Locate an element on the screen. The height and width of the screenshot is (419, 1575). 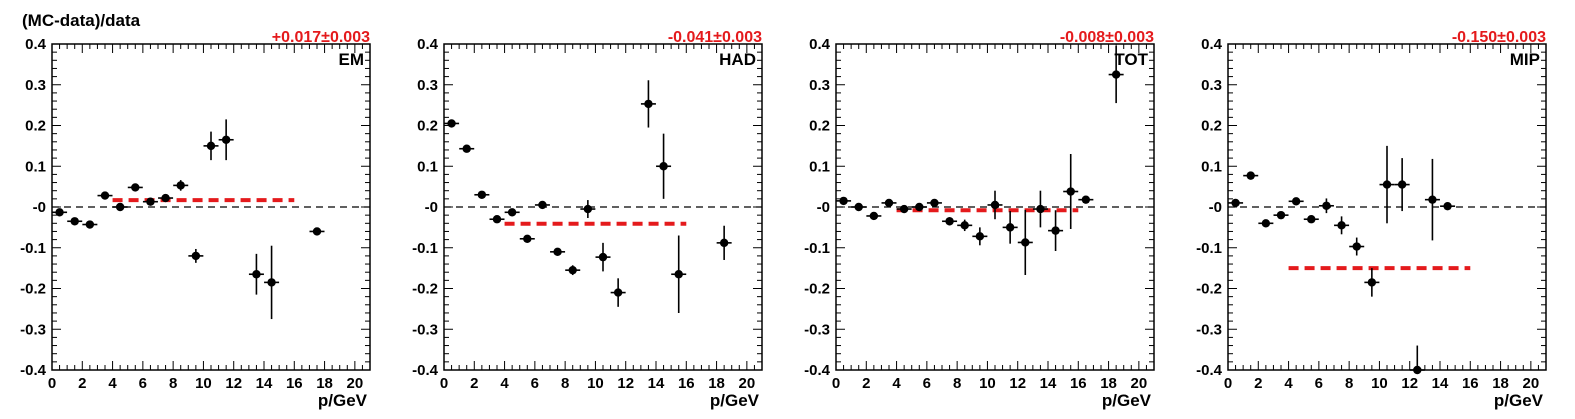
x-tick-label: 6 is located at coordinates (143, 383).